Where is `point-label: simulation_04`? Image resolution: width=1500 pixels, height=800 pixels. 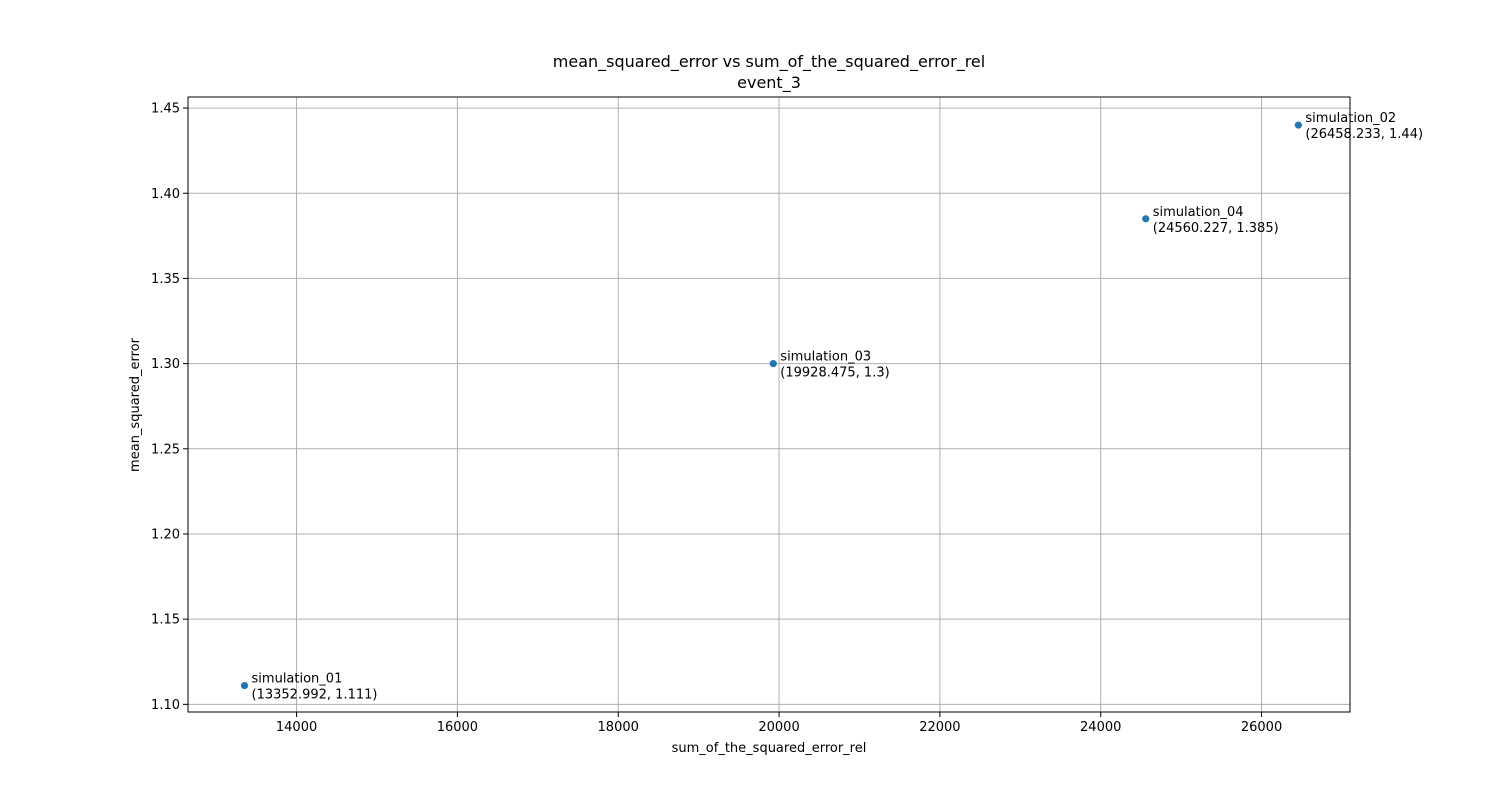
point-label: simulation_04 is located at coordinates (1198, 212).